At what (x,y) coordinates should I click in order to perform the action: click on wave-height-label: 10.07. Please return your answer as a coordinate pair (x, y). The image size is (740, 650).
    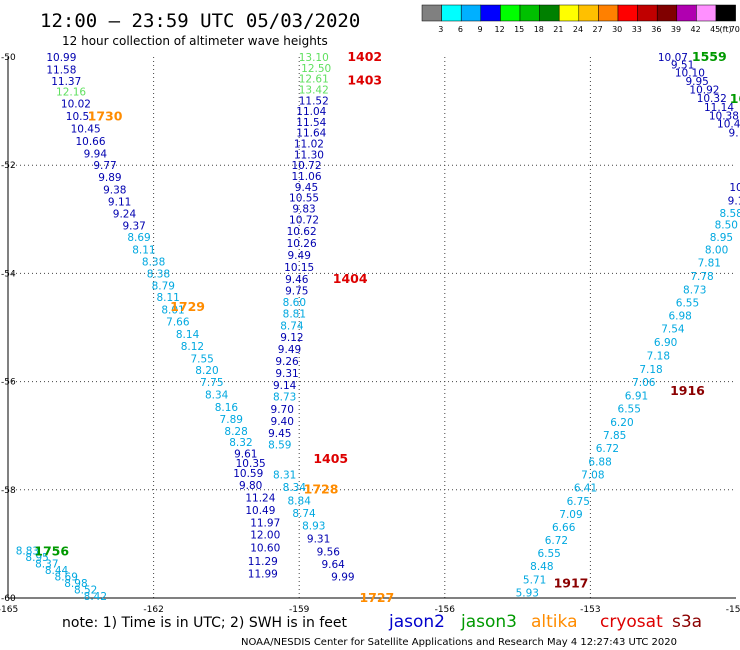
    Looking at the image, I should click on (673, 58).